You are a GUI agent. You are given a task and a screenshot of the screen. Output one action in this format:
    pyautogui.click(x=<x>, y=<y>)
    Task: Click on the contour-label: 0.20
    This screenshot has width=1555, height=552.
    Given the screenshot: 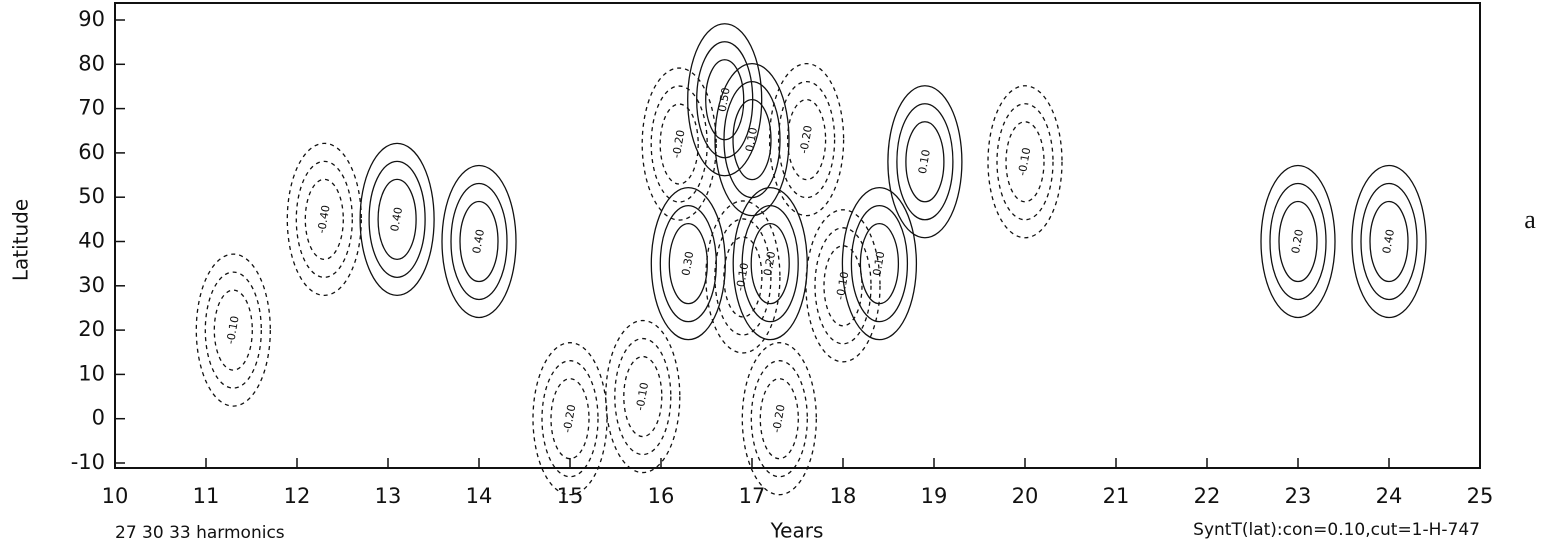 What is the action you would take?
    pyautogui.click(x=1297, y=241)
    